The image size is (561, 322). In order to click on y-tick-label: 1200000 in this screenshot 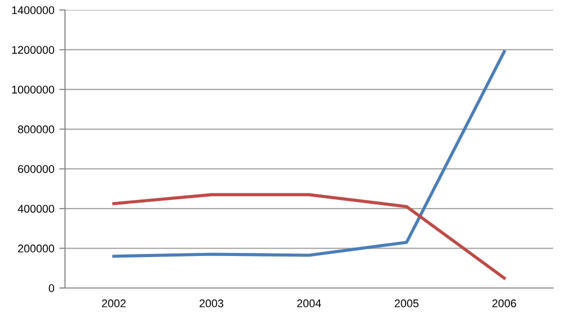, I will do `click(33, 50)`.